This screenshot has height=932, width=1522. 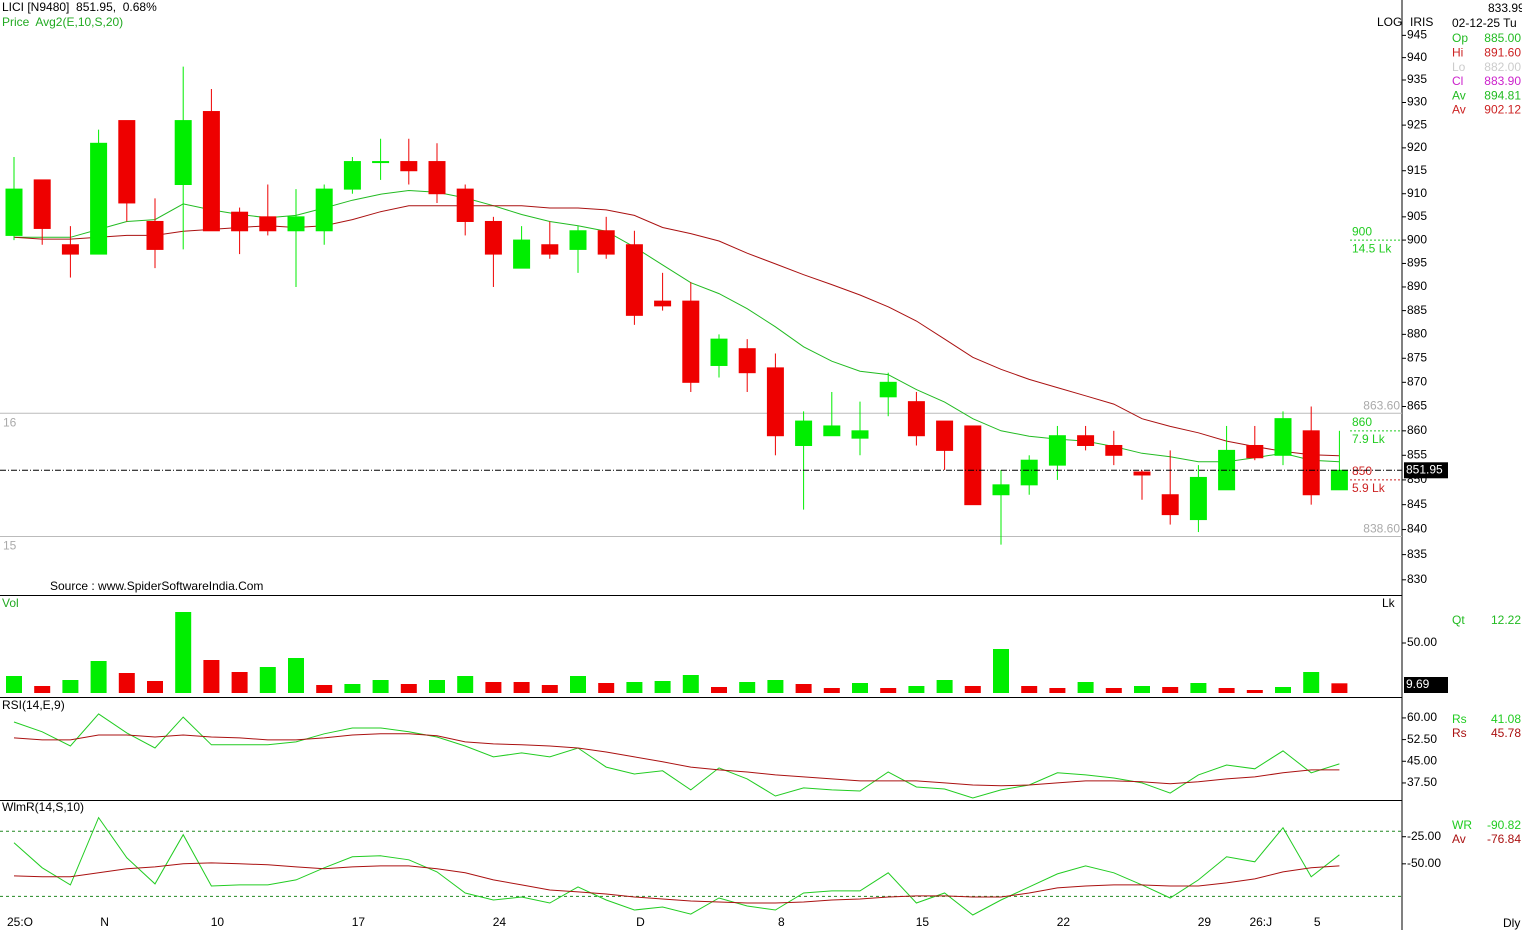 What do you see at coordinates (1372, 248) in the screenshot?
I see `target-volume: 14.5 Lk` at bounding box center [1372, 248].